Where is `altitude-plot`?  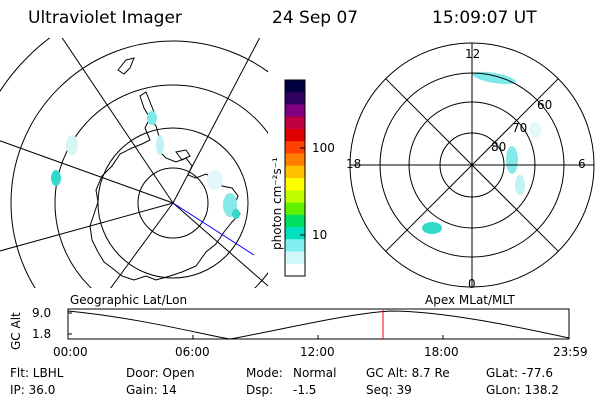
altitude-plot is located at coordinates (318, 324).